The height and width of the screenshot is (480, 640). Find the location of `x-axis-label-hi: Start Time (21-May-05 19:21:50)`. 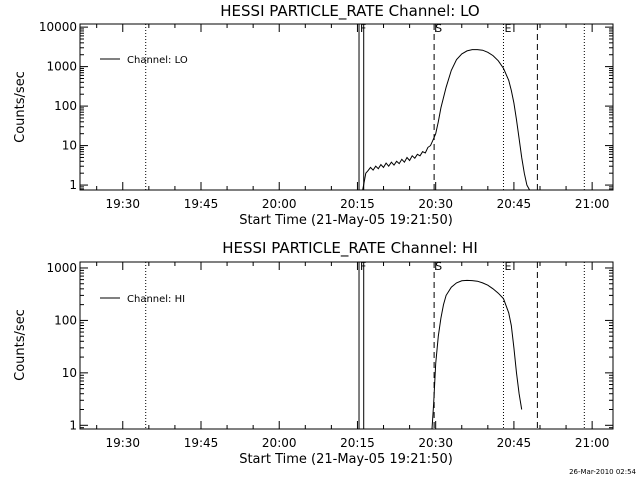

x-axis-label-hi: Start Time (21-May-05 19:21:50) is located at coordinates (346, 459).